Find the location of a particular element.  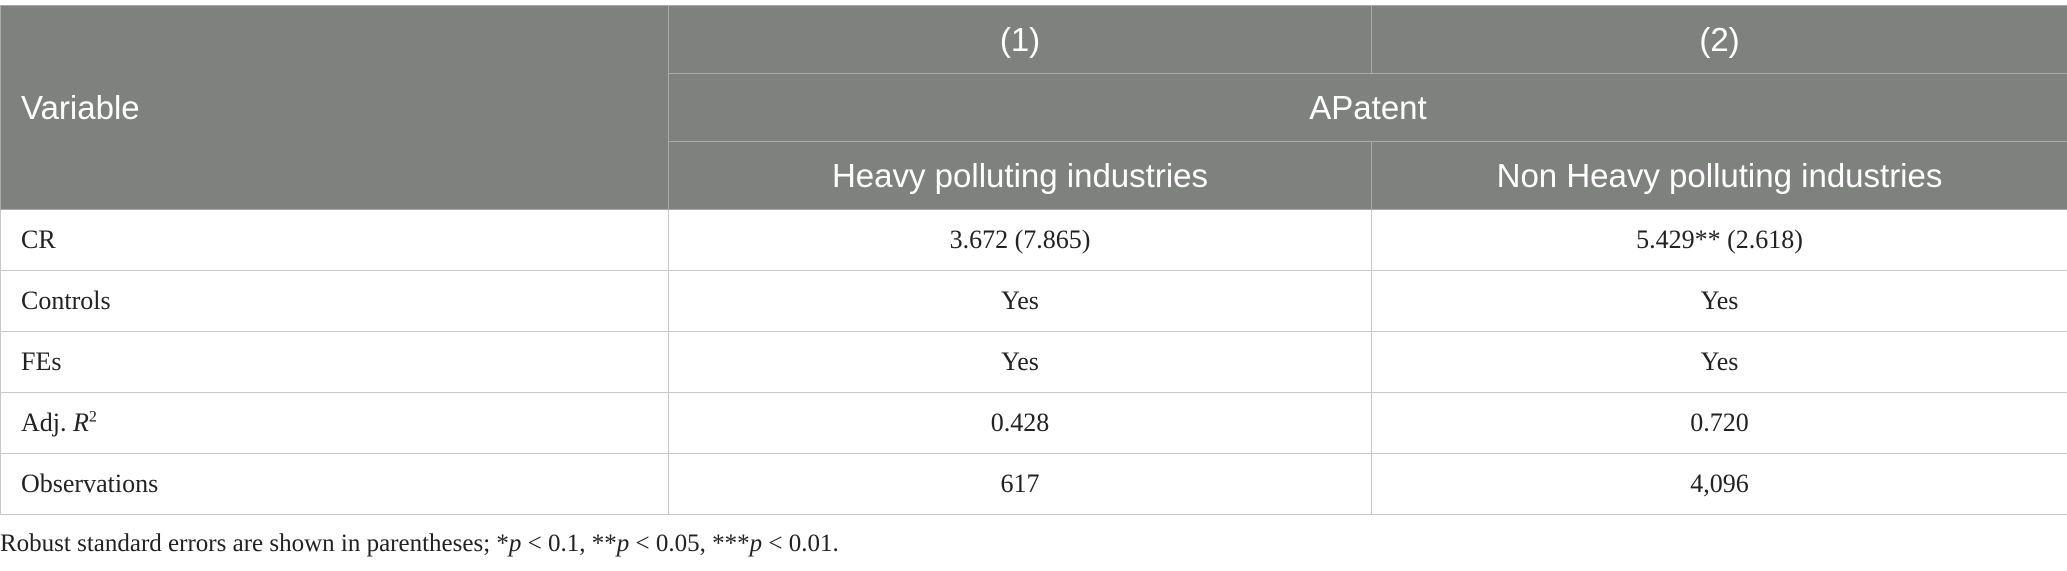

column-number: (1) is located at coordinates (1020, 39).